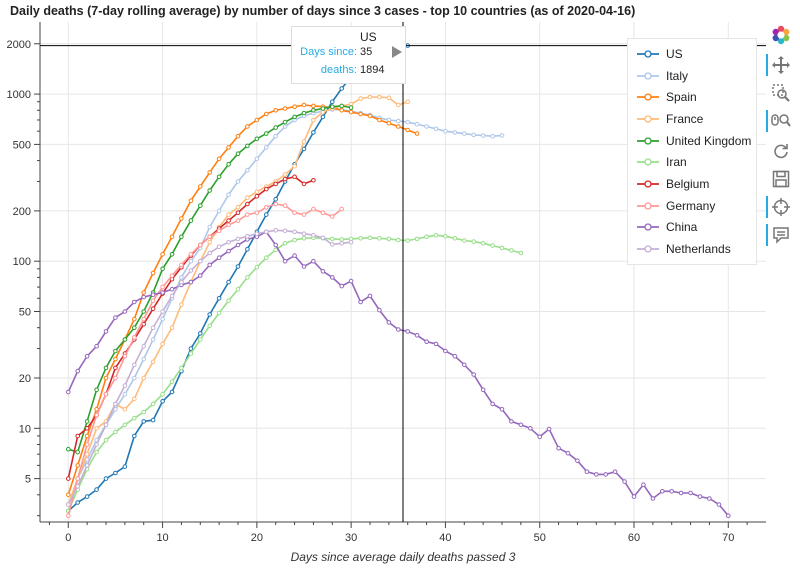 This screenshot has width=800, height=574. Describe the element at coordinates (781, 121) in the screenshot. I see `wheel-zoom-icon` at that location.